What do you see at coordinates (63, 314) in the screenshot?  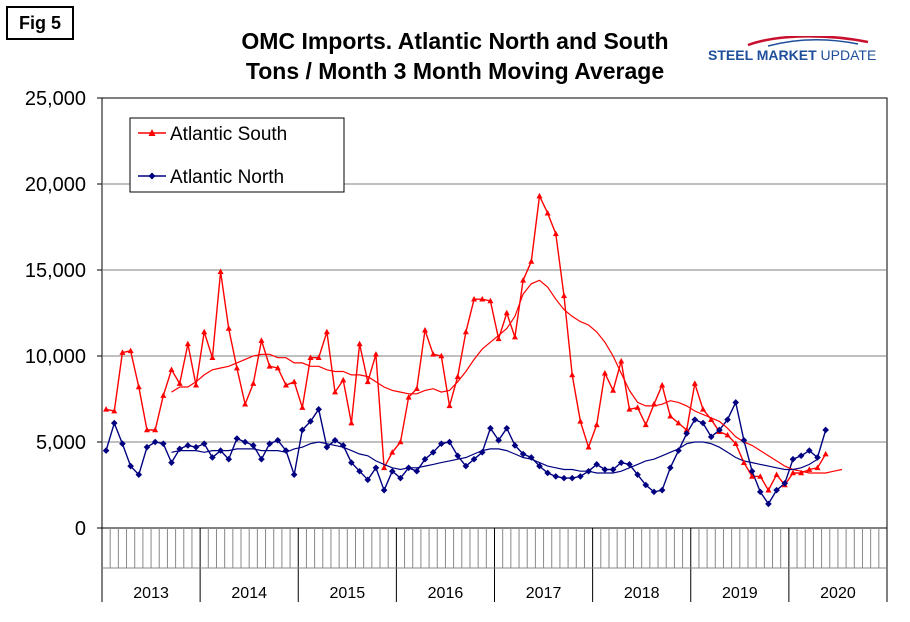 I see `y-axis: 0 5,000 10,000 15,000 20,000 25,000` at bounding box center [63, 314].